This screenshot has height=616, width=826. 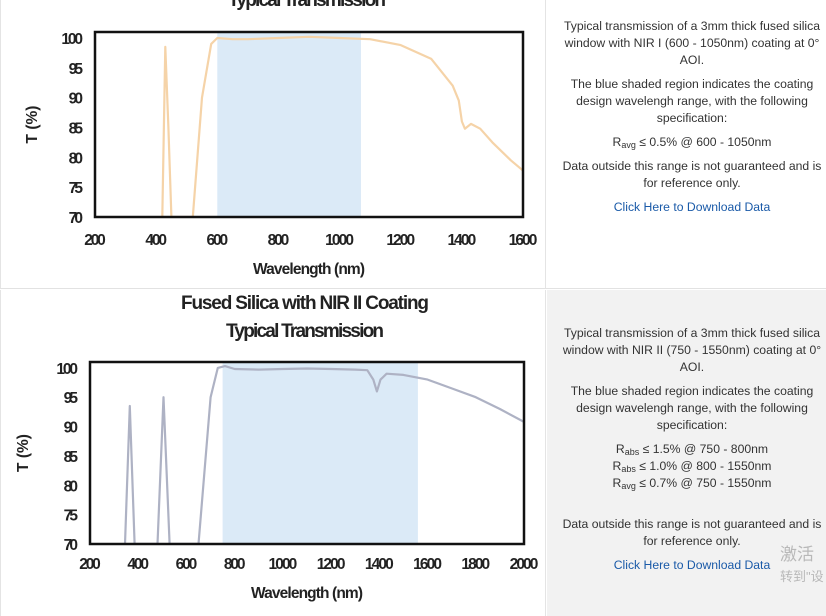 What do you see at coordinates (305, 303) in the screenshot?
I see `chart-title: Fused Silica with NIR II Coating` at bounding box center [305, 303].